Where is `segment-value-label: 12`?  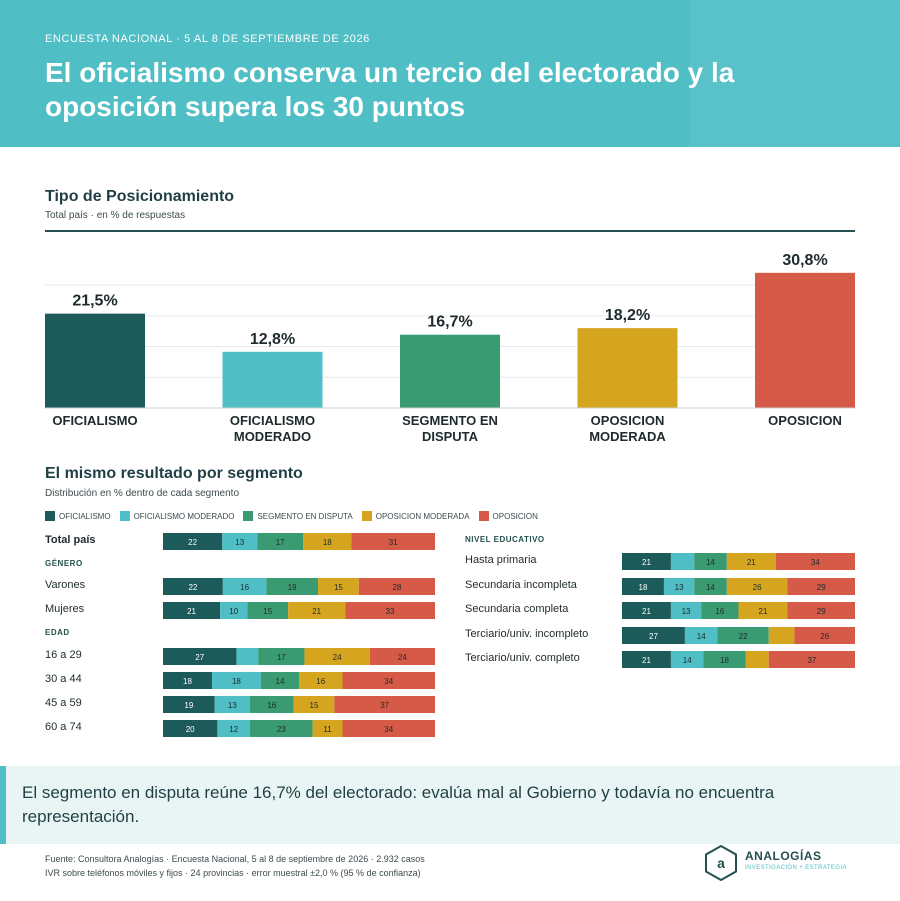
segment-value-label: 12 is located at coordinates (233, 729).